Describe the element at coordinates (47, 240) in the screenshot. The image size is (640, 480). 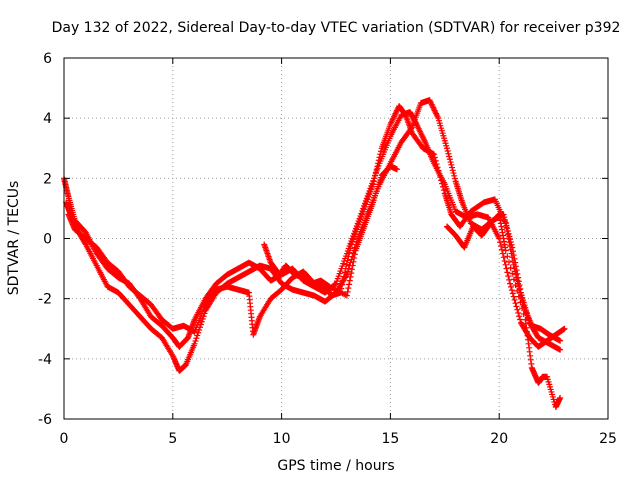
I see `y-tick-label: 0` at that location.